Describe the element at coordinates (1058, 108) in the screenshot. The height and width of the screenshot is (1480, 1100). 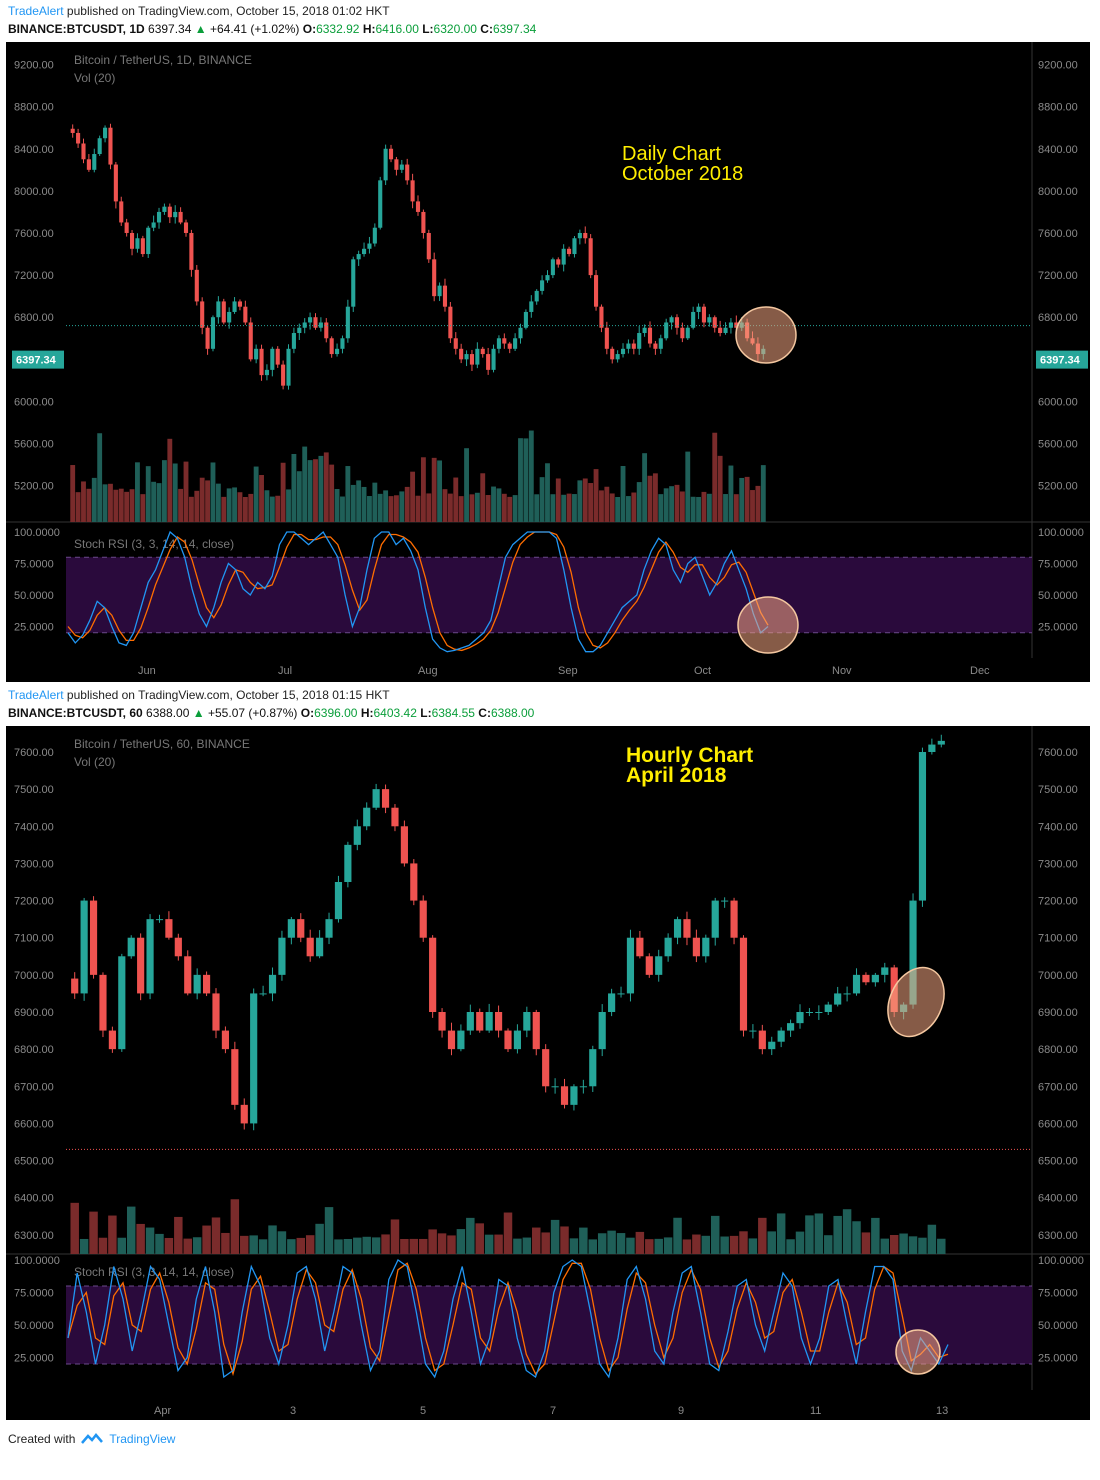
I see `y-tick-label-right: 8800.00` at that location.